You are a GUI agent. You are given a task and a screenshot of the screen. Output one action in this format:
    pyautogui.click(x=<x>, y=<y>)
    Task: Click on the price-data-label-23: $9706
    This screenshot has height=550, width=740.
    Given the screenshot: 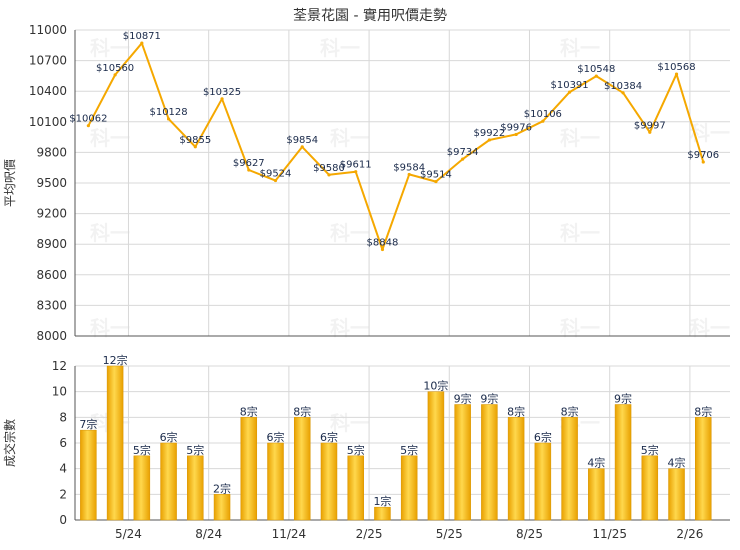 What is the action you would take?
    pyautogui.click(x=703, y=155)
    